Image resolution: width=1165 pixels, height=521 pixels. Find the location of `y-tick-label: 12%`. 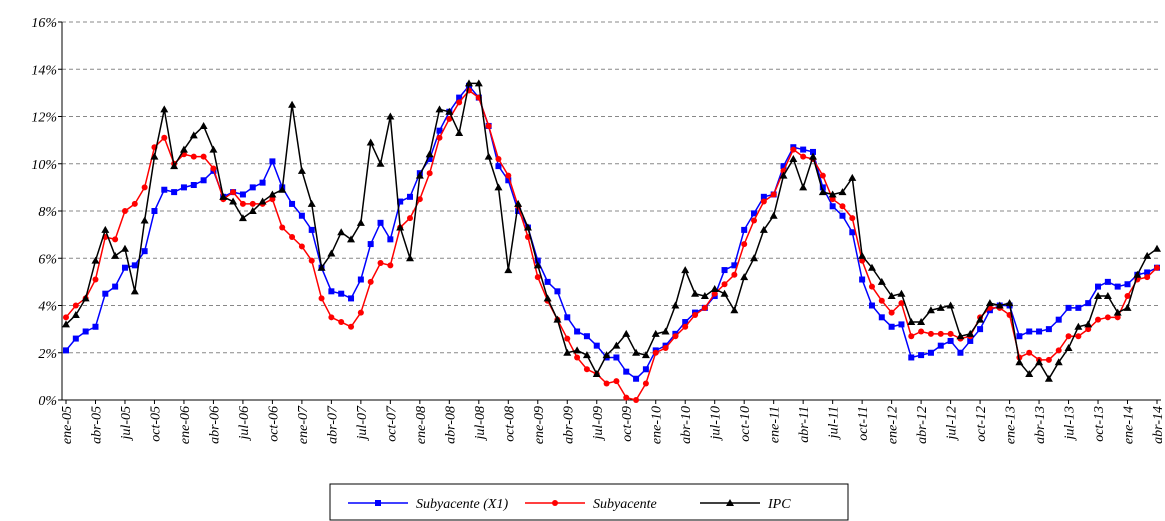

y-tick-label: 12% is located at coordinates (44, 118).